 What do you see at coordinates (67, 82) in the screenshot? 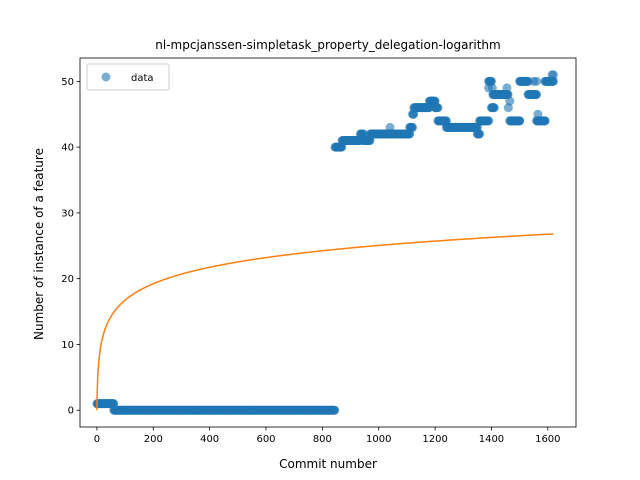
I see `y-tick-label: 50` at bounding box center [67, 82].